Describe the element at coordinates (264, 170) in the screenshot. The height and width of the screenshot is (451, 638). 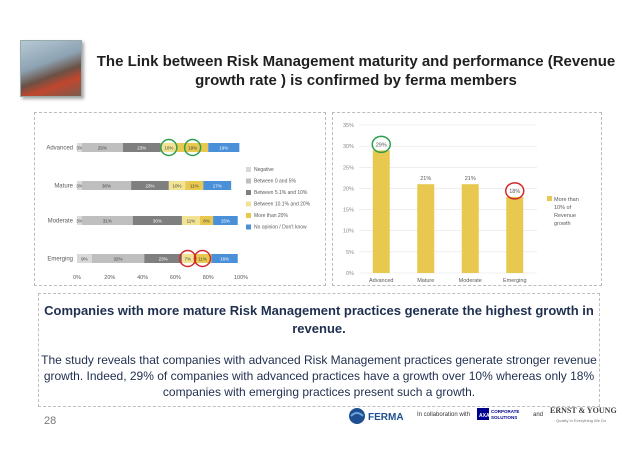
I see `legend-label: Negative` at that location.